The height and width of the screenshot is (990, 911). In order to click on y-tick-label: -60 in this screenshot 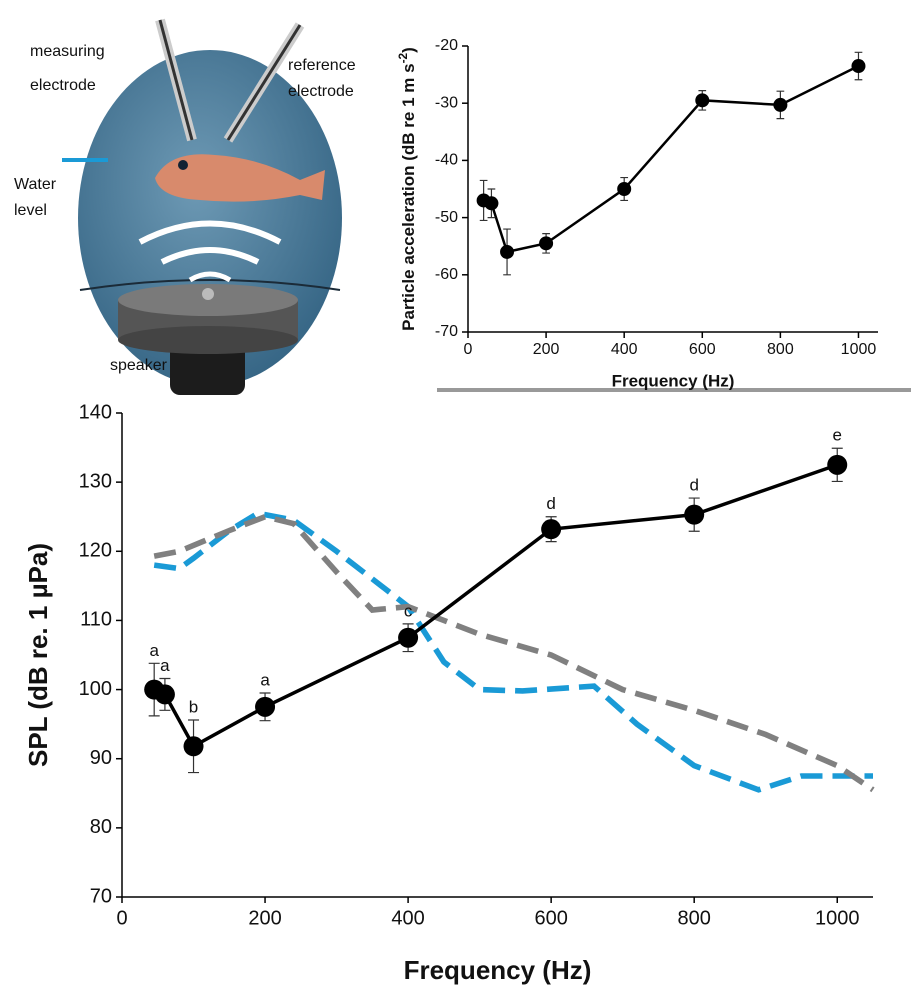, I will do `click(446, 274)`.